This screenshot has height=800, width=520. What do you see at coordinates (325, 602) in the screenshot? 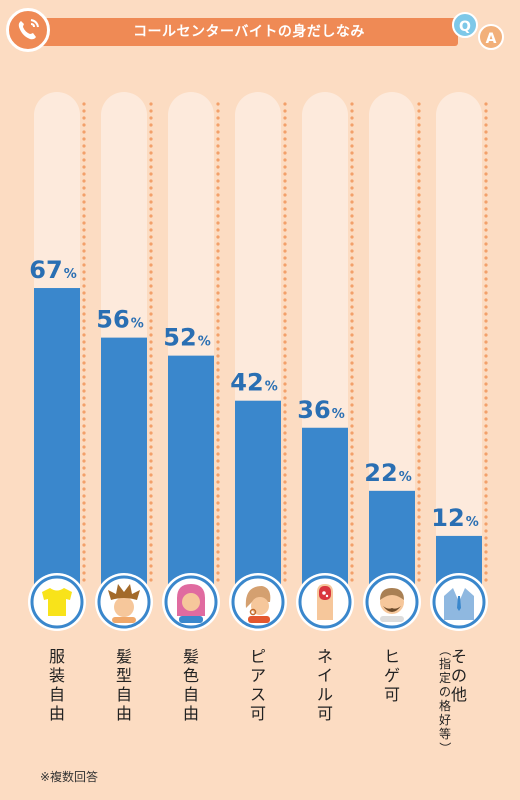
I see `nail-icon` at bounding box center [325, 602].